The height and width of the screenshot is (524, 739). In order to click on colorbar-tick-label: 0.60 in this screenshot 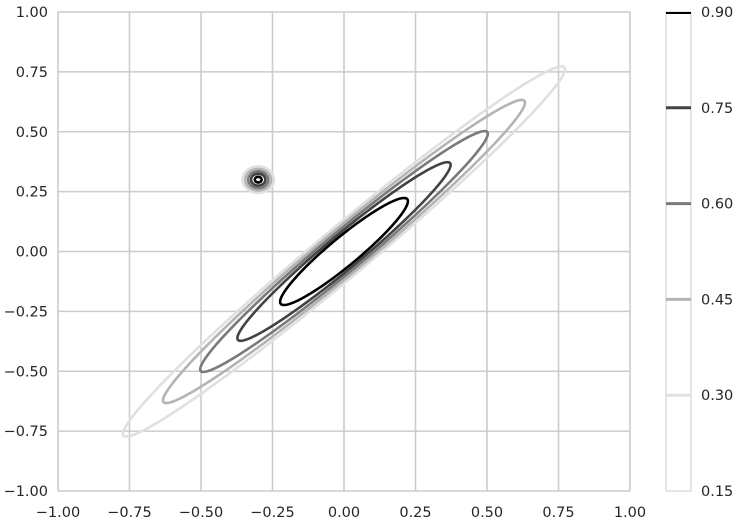, I will do `click(717, 205)`.